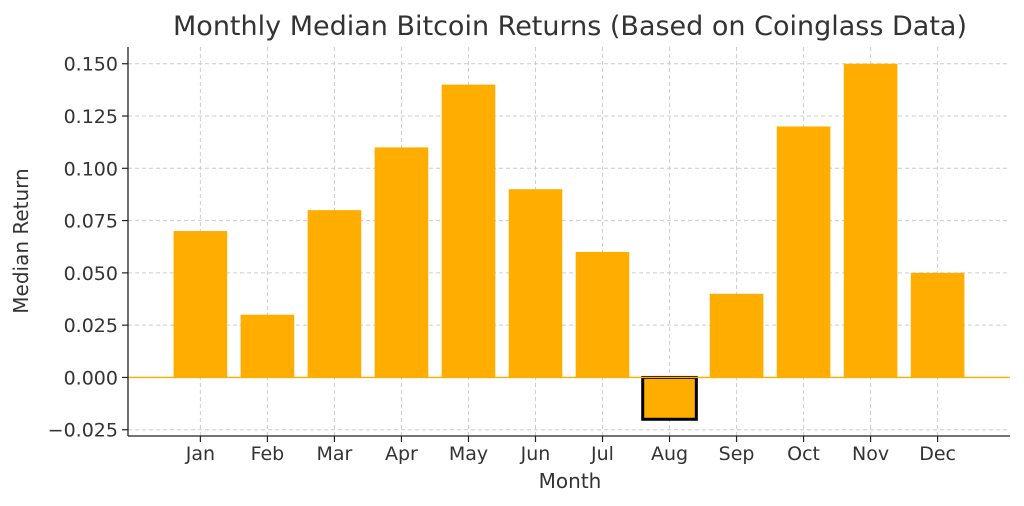  Describe the element at coordinates (570, 481) in the screenshot. I see `x-axis-label: Month` at that location.